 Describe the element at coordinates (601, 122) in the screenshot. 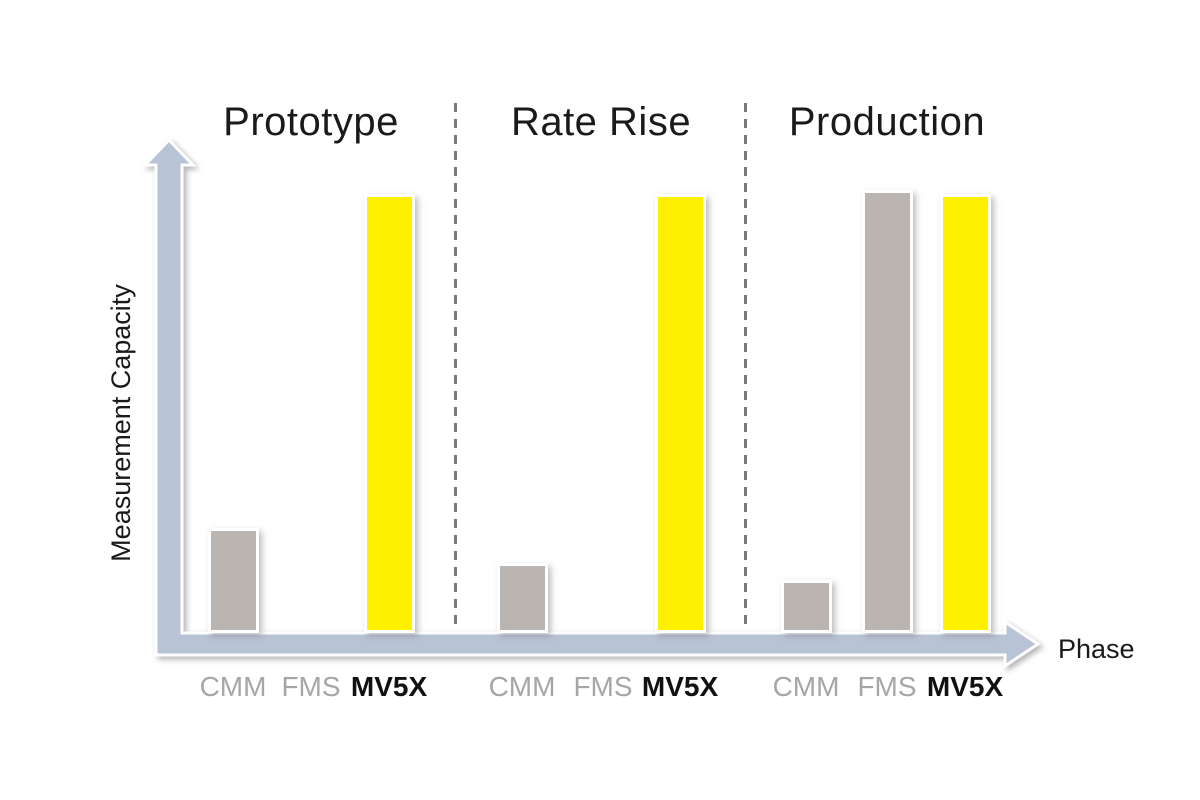

I see `section-title-rate-rise: Rate Rise` at that location.